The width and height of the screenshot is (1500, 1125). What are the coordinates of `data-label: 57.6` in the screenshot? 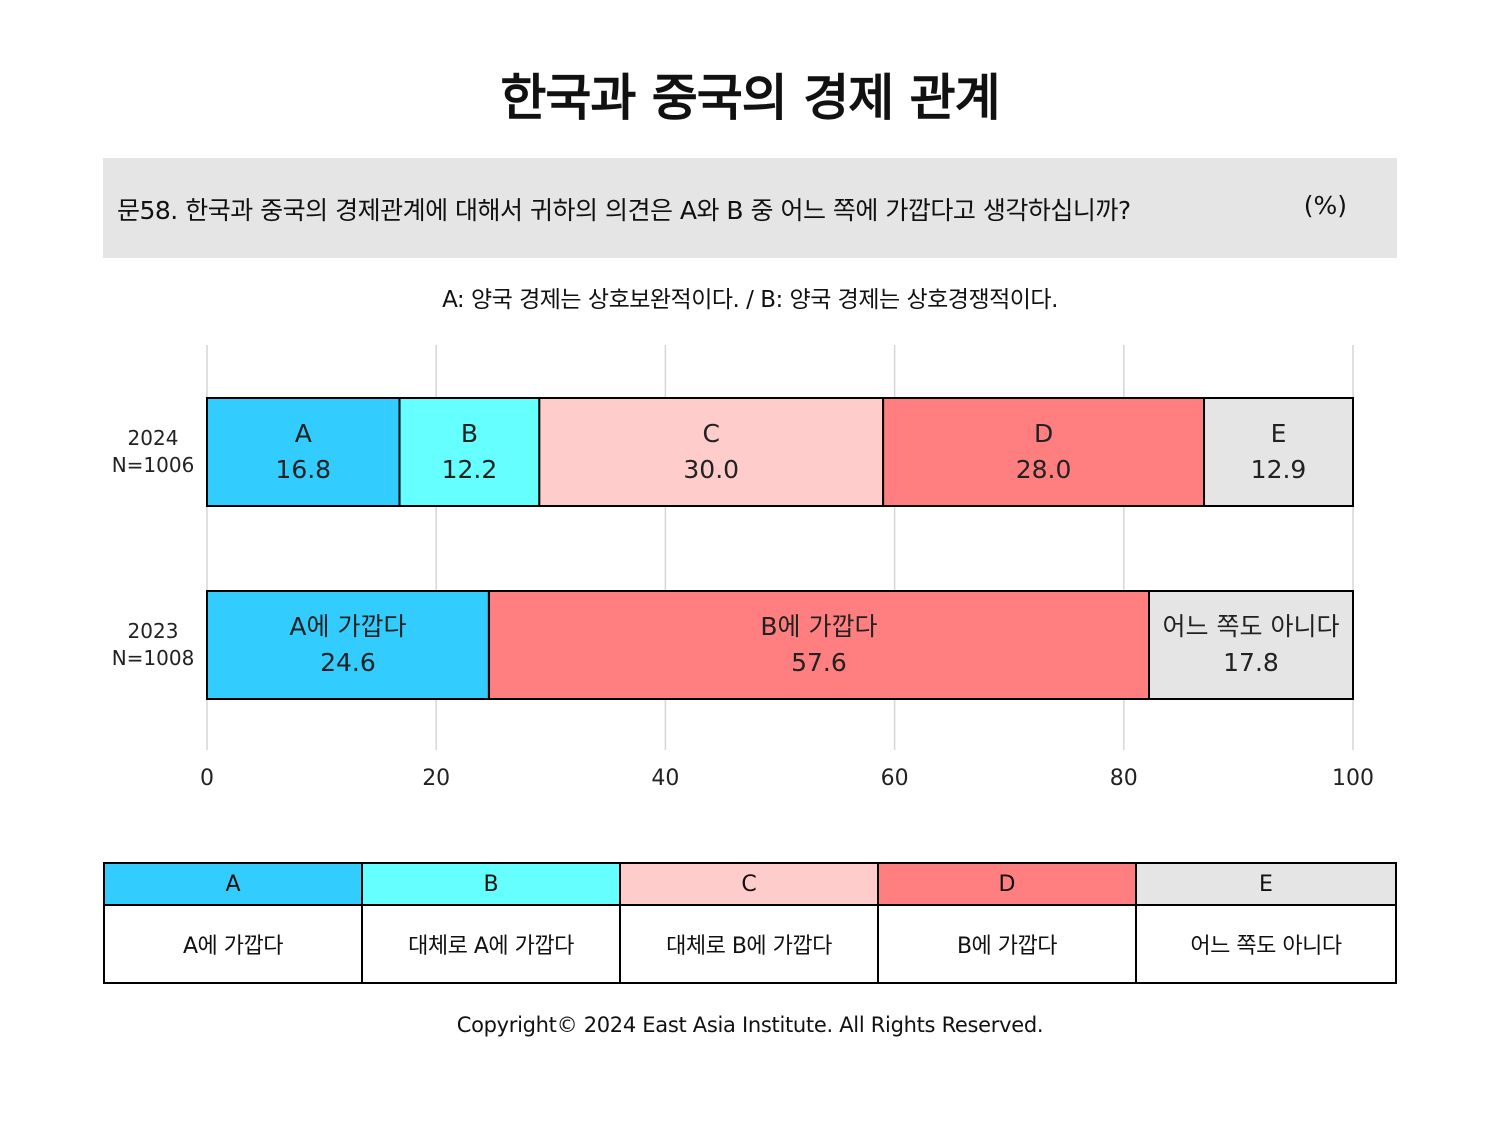 It's located at (819, 662).